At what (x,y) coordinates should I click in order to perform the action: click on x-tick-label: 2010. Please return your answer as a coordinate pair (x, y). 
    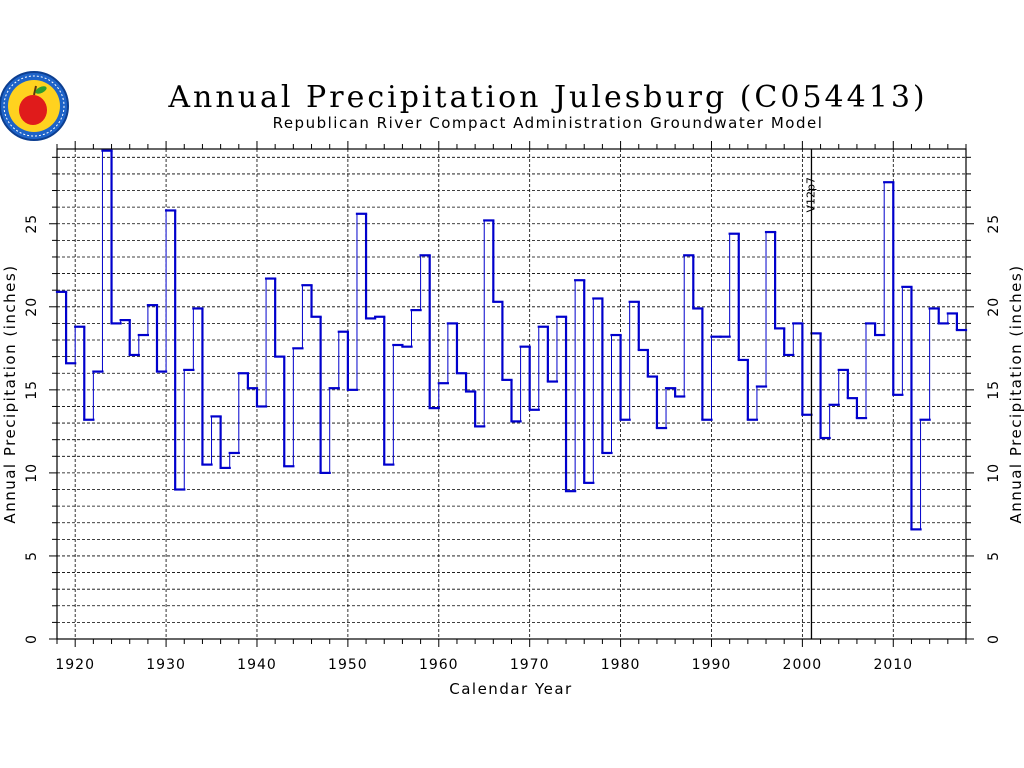
    Looking at the image, I should click on (893, 665).